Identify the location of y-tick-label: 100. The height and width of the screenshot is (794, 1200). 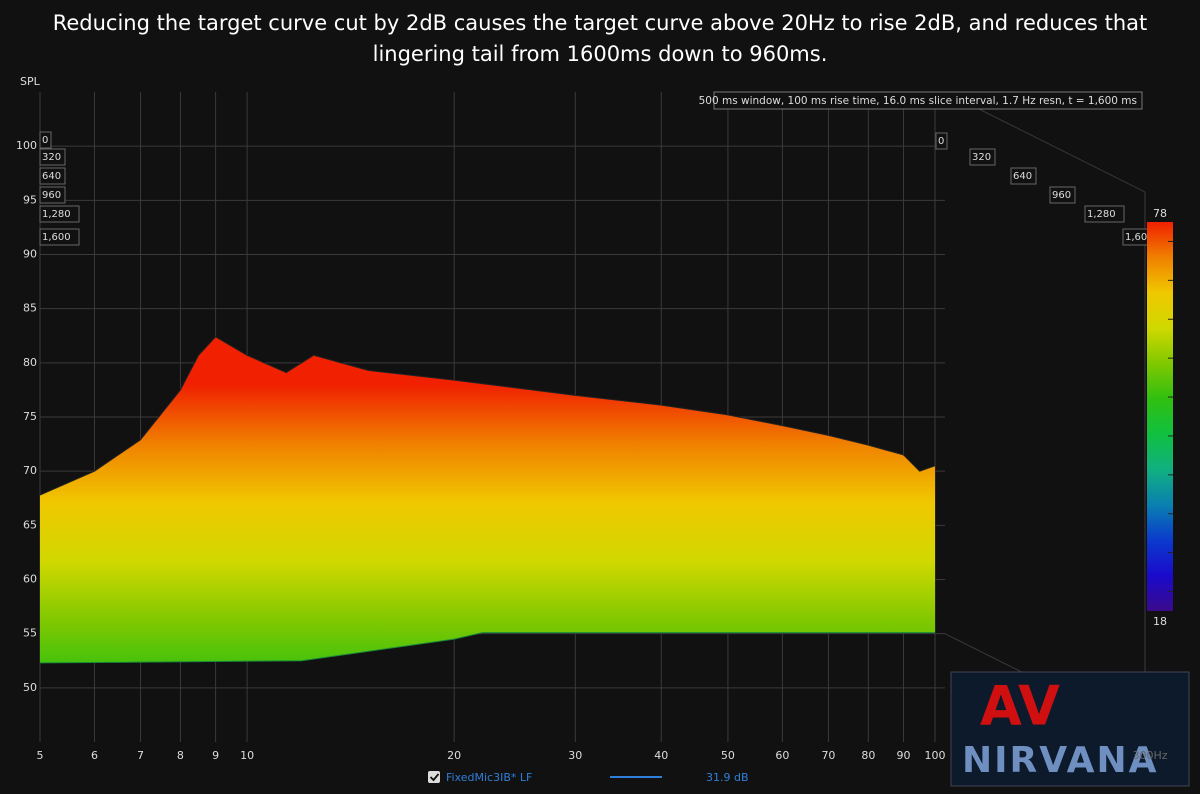
(26, 145).